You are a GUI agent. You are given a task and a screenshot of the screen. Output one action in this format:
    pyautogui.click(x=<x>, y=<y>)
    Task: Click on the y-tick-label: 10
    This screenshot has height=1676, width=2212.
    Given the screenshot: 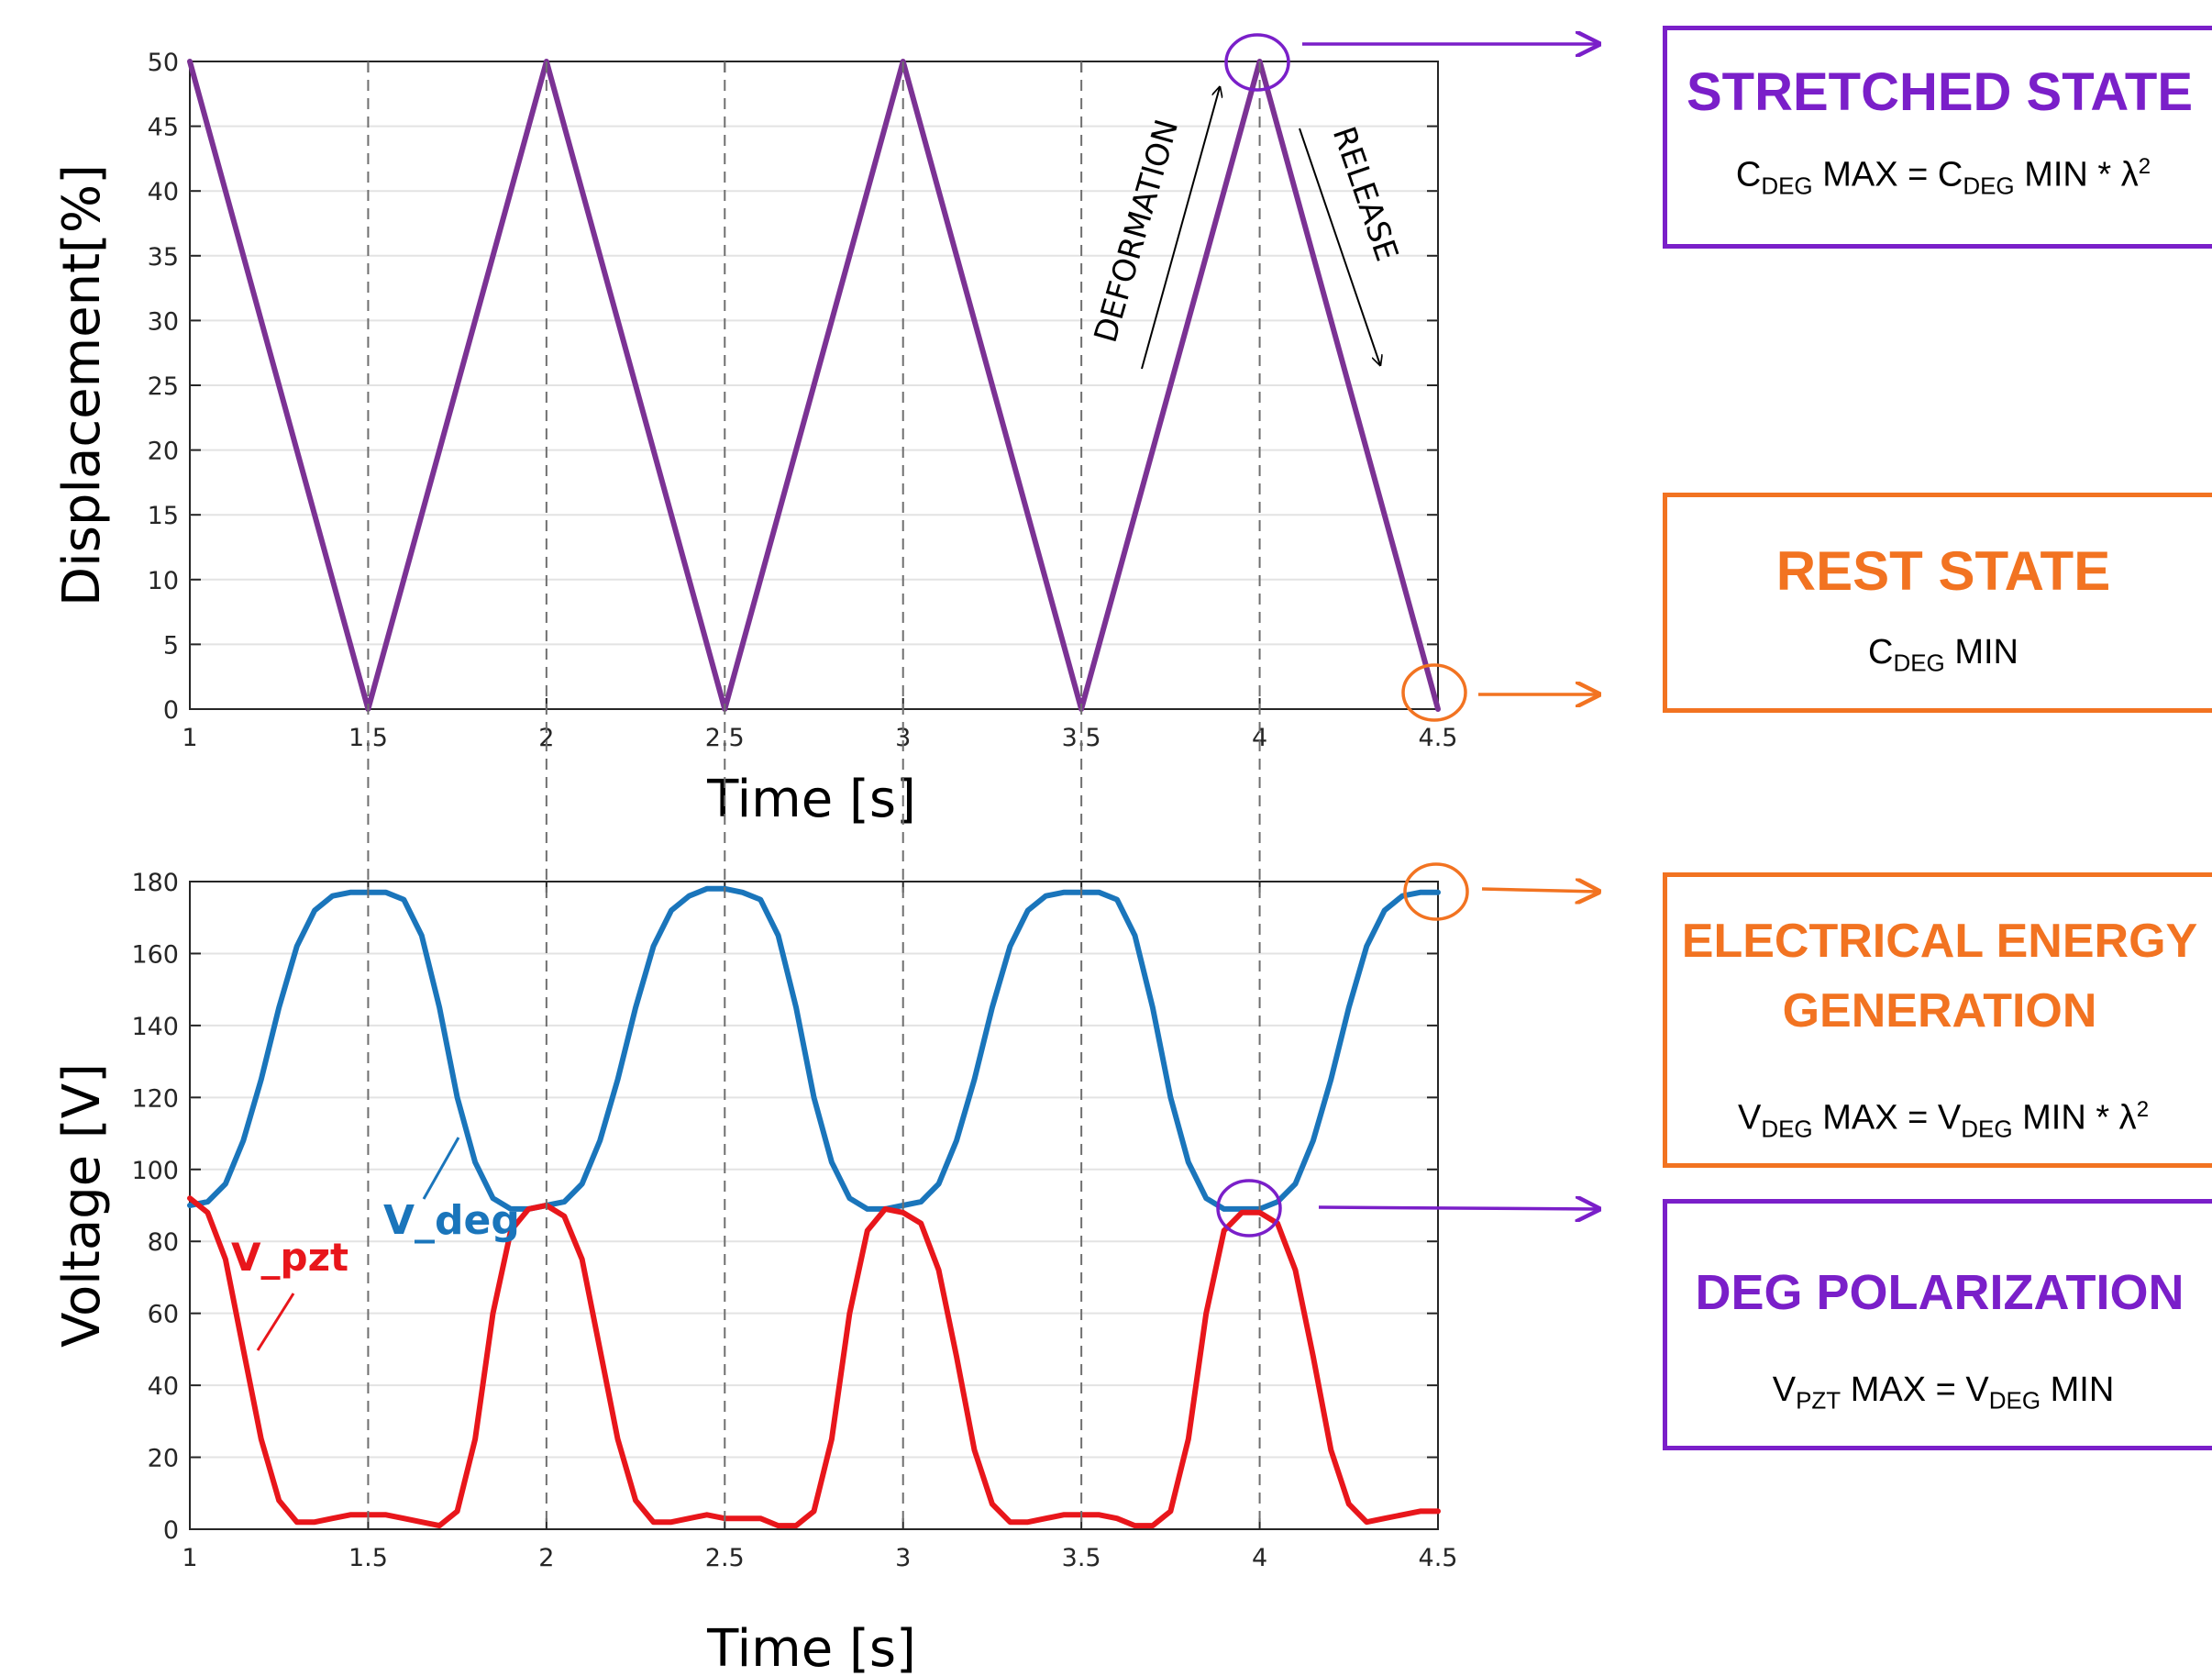 What is the action you would take?
    pyautogui.click(x=164, y=581)
    